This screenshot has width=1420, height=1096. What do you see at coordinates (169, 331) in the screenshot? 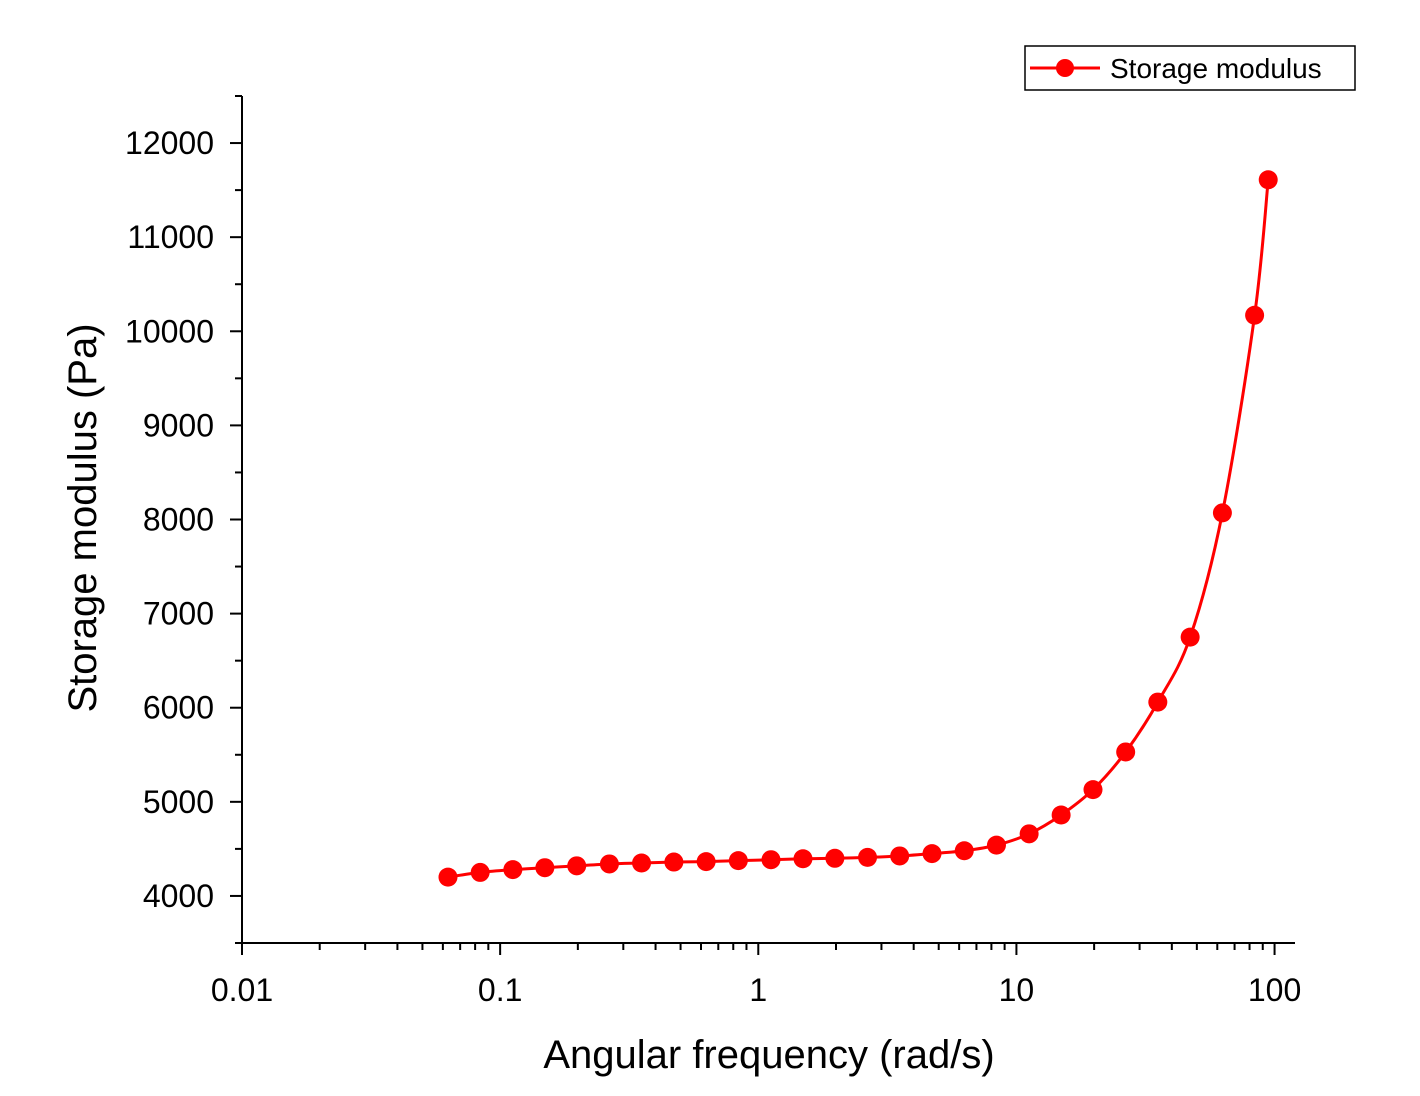
I see `y-tick-label: 10000` at bounding box center [169, 331].